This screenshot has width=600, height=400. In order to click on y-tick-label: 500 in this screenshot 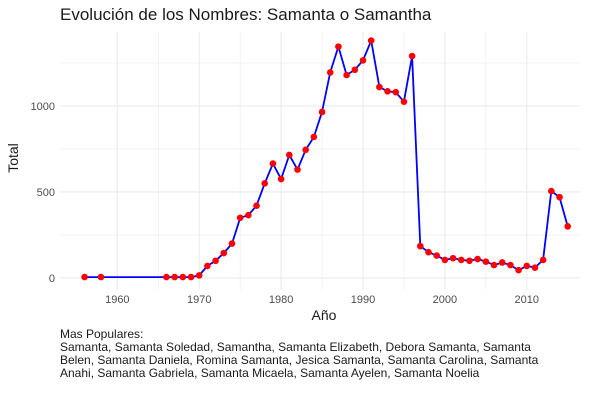, I will do `click(46, 193)`.